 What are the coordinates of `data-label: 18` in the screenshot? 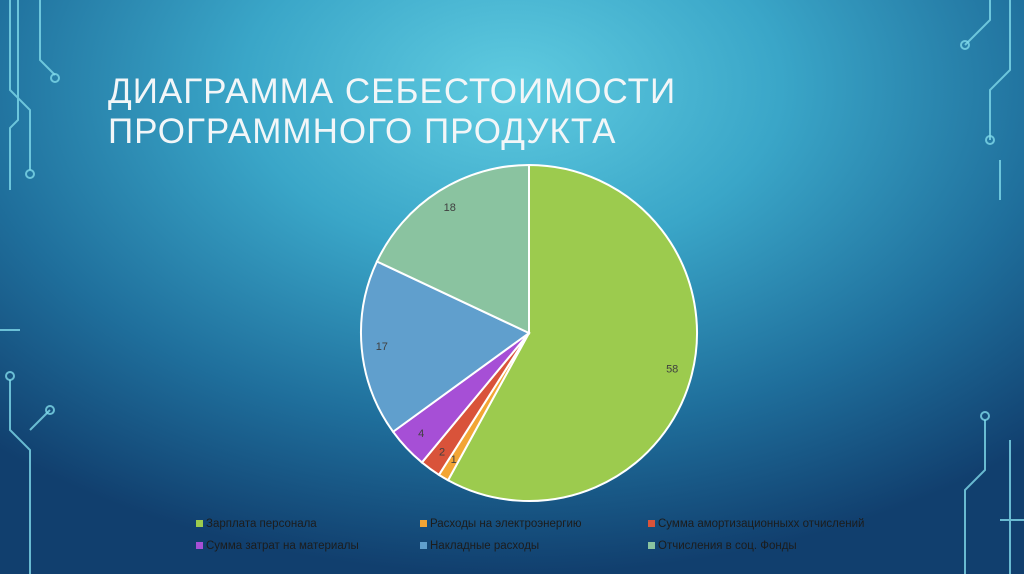 It's located at (450, 208).